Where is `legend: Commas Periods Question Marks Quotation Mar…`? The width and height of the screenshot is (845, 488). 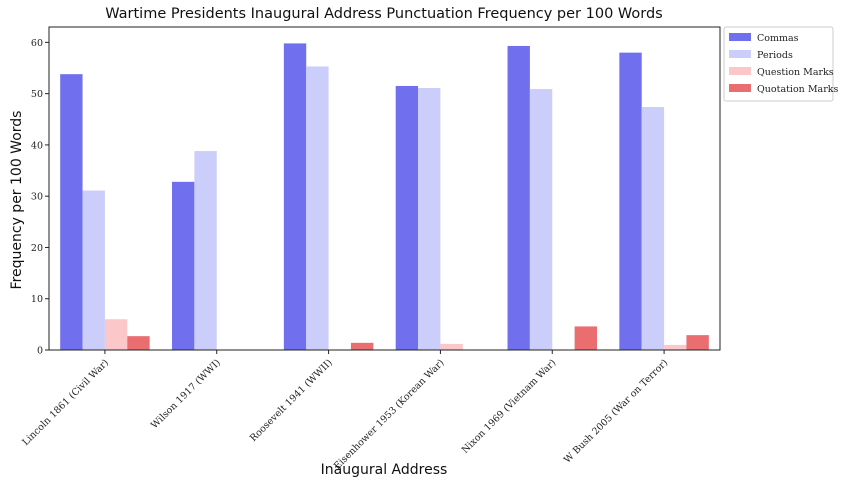
legend: Commas Periods Question Marks Quotation Mar… is located at coordinates (781, 64).